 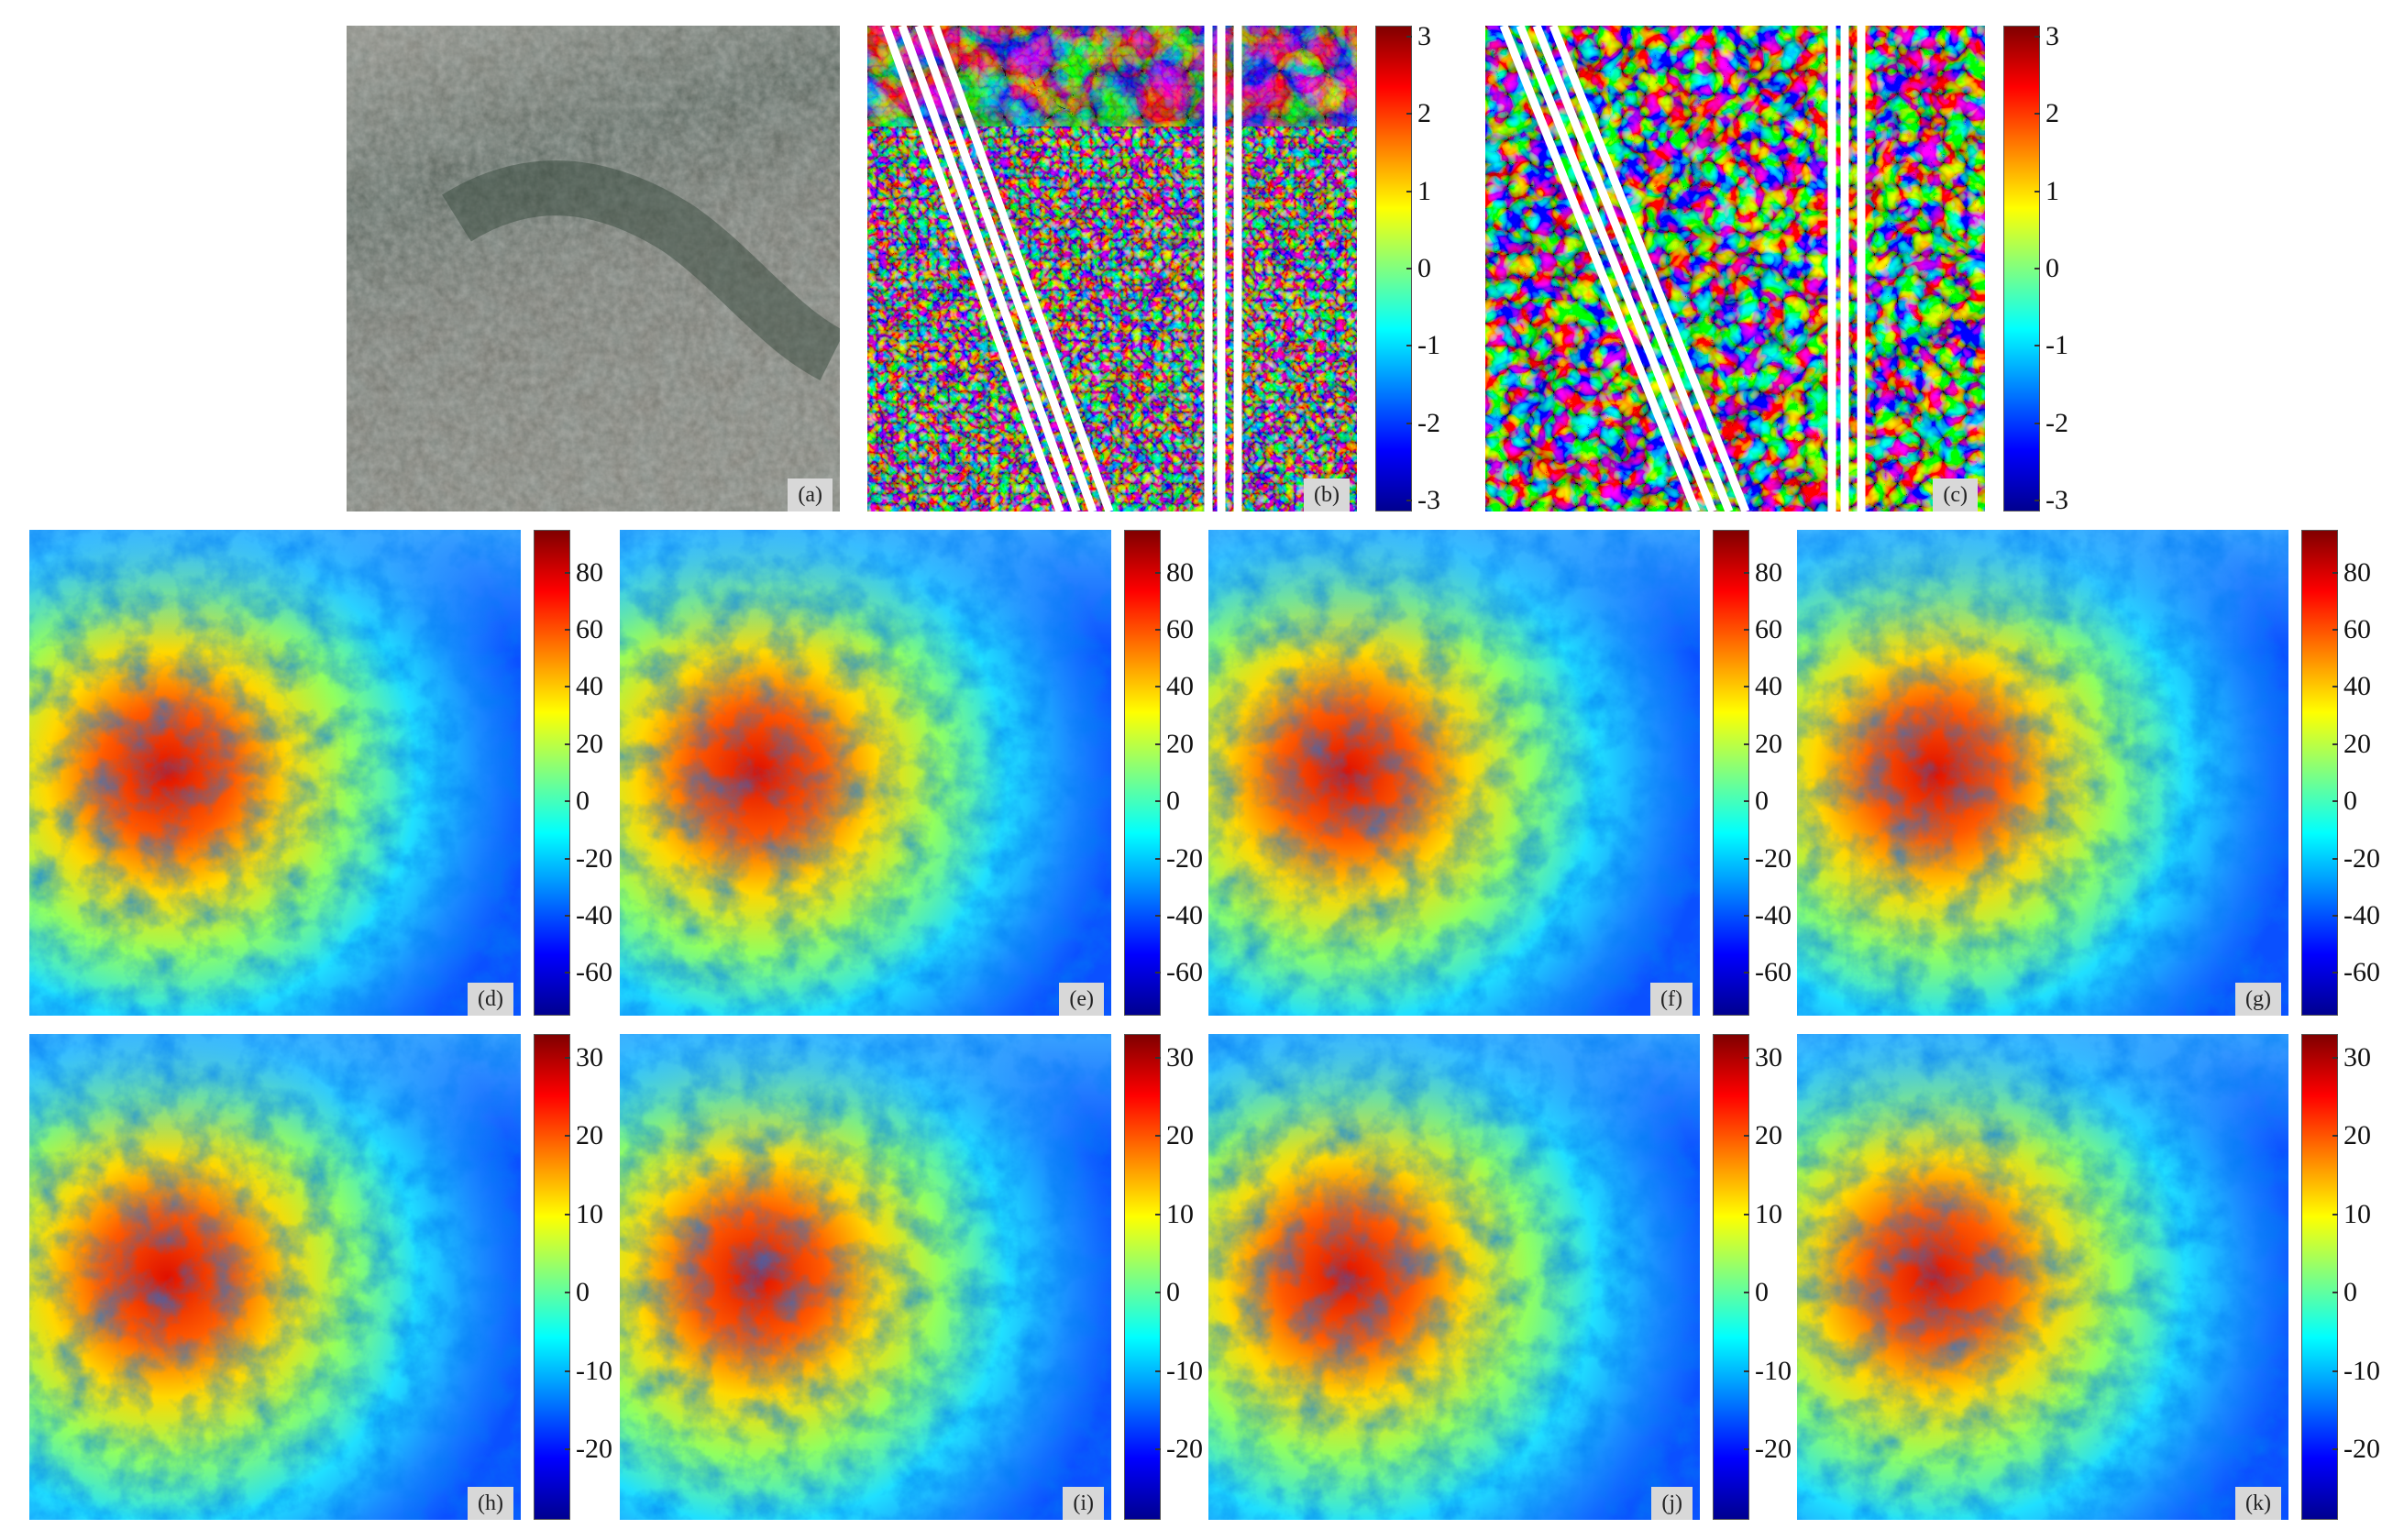 I want to click on panel-label: (h), so click(x=490, y=1503).